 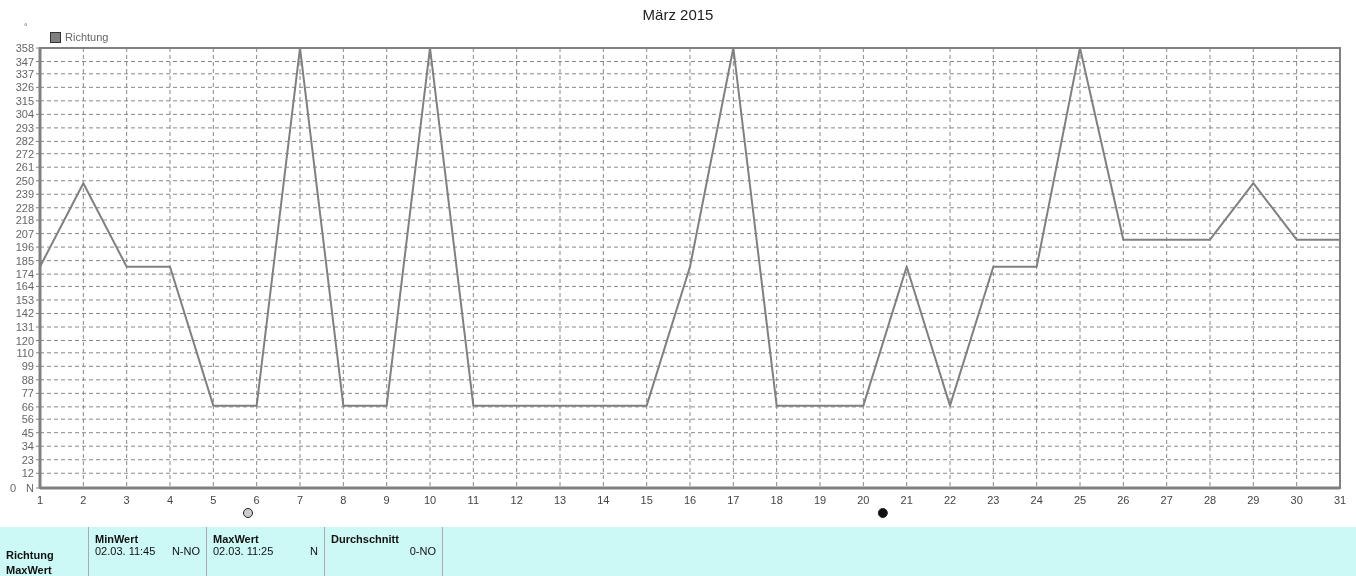 I want to click on y-tick-label: 228, so click(x=24, y=207).